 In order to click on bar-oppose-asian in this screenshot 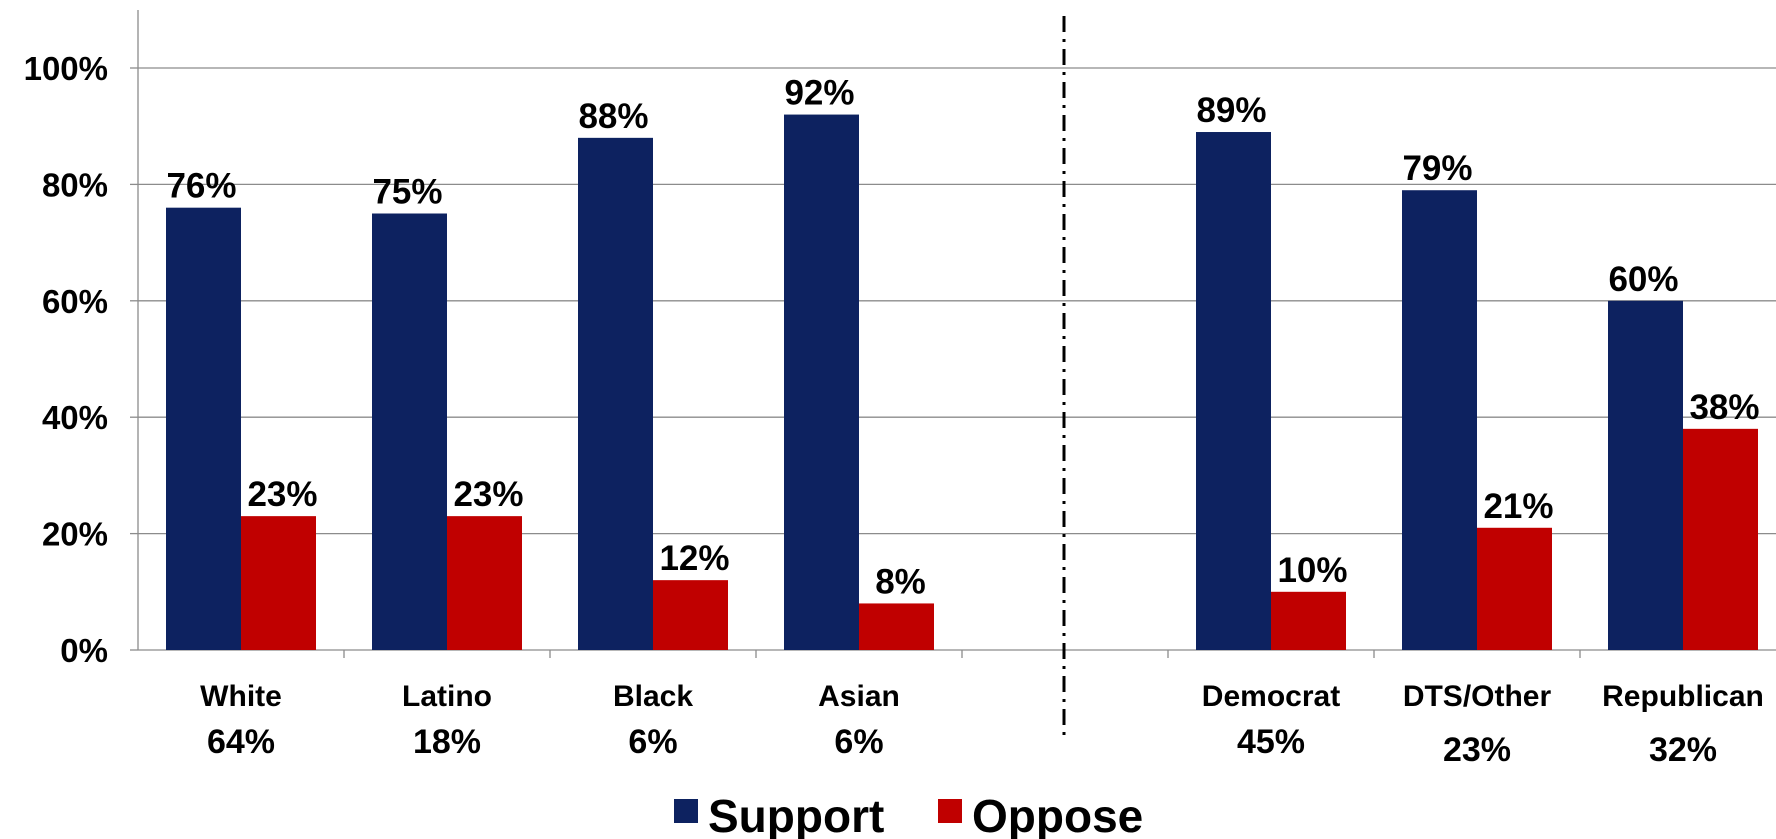, I will do `click(896, 626)`.